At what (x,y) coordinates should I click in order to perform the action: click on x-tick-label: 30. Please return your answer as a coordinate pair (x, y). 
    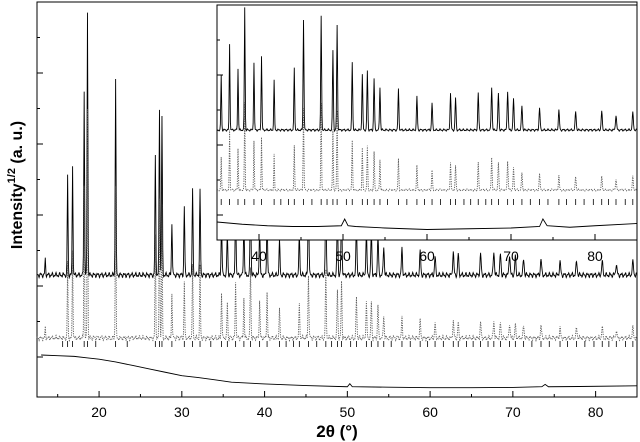
    Looking at the image, I should click on (182, 412).